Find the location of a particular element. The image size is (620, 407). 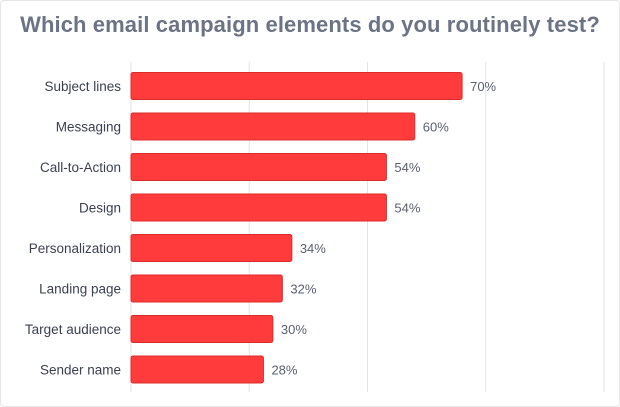

category-label: Sender name is located at coordinates (80, 370).